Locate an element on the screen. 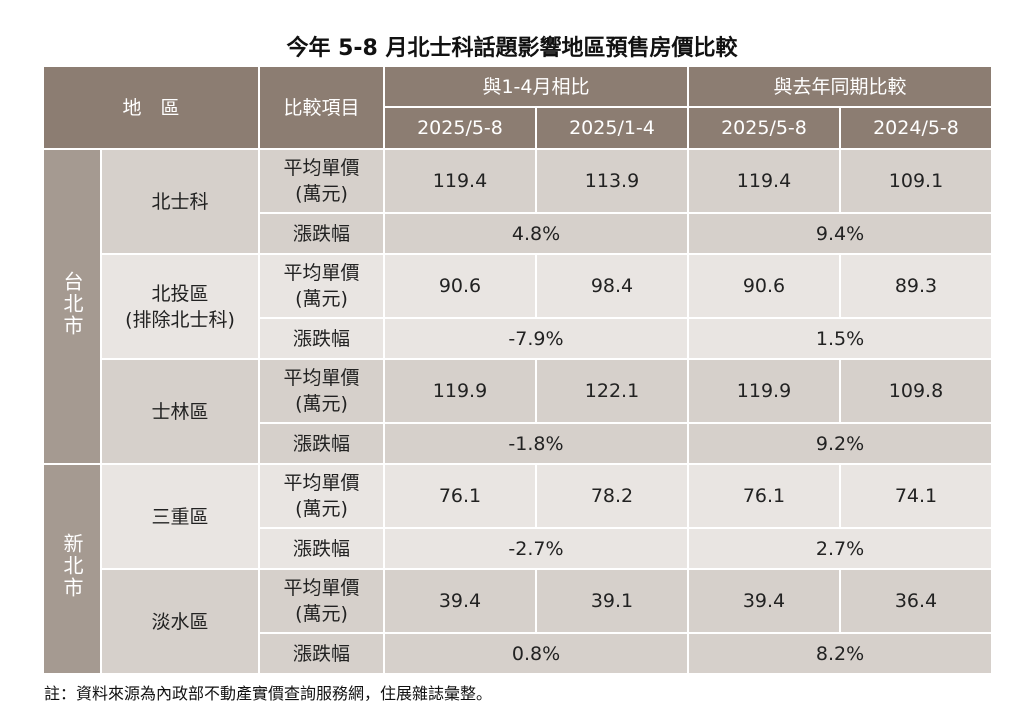 Image resolution: width=1024 pixels, height=723 pixels. district-name: 三重區 is located at coordinates (180, 516).